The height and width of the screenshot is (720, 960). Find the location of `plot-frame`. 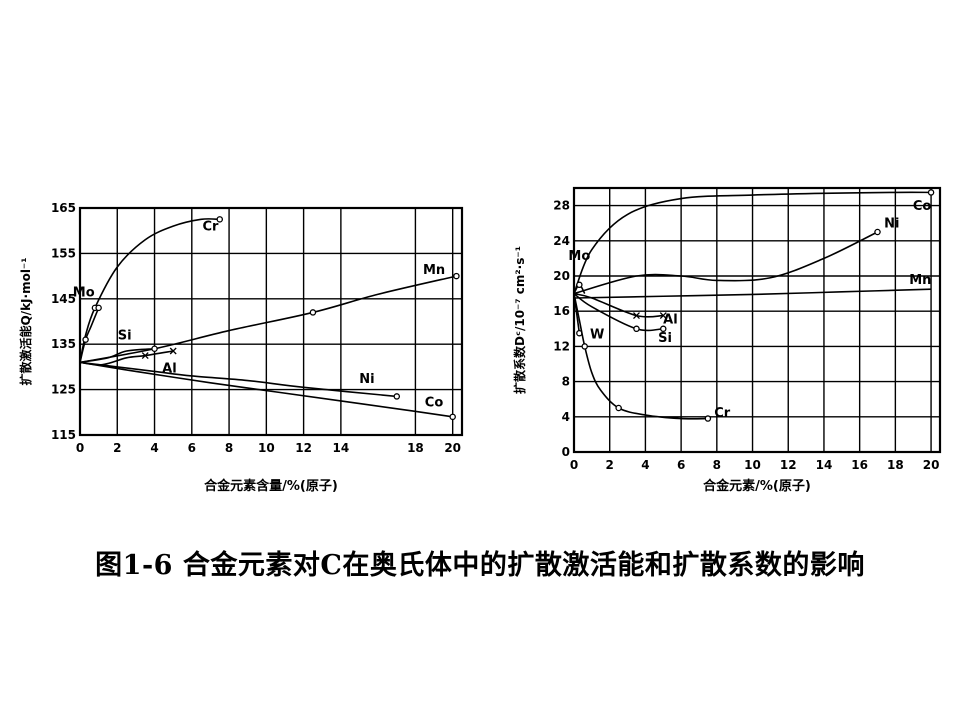

plot-frame is located at coordinates (271, 321).